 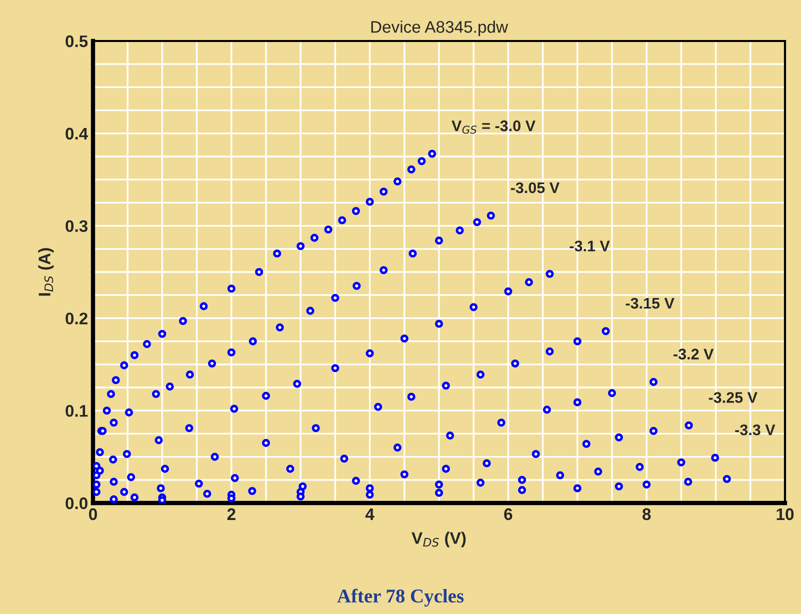 I want to click on x-tick-label: 10, so click(x=785, y=514).